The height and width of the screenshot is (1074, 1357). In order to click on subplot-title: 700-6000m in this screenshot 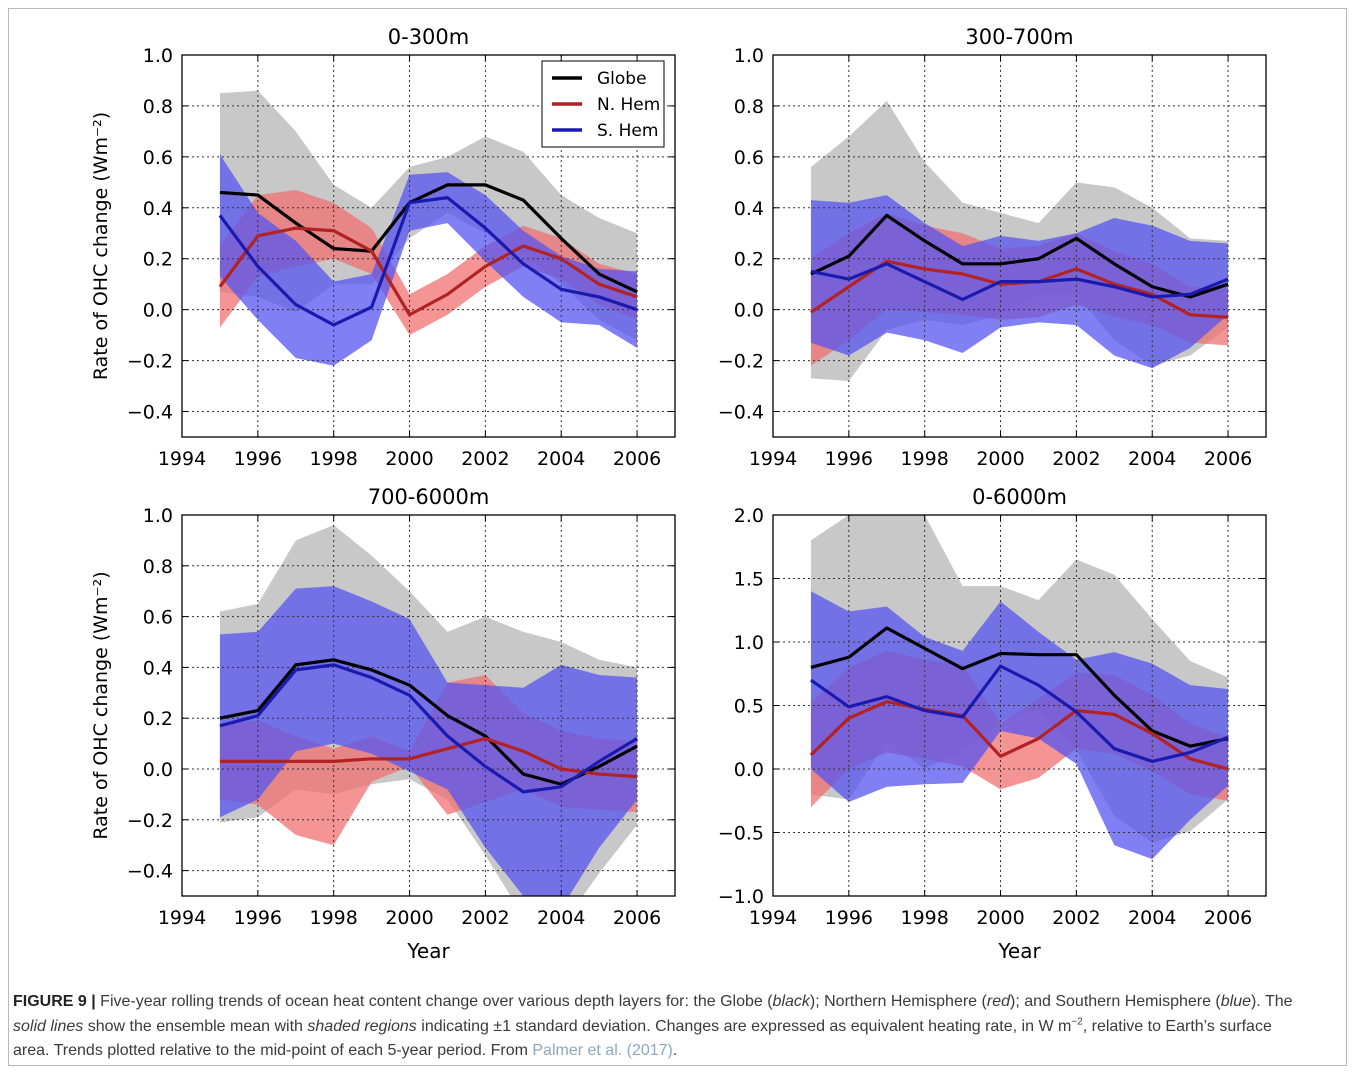, I will do `click(429, 497)`.